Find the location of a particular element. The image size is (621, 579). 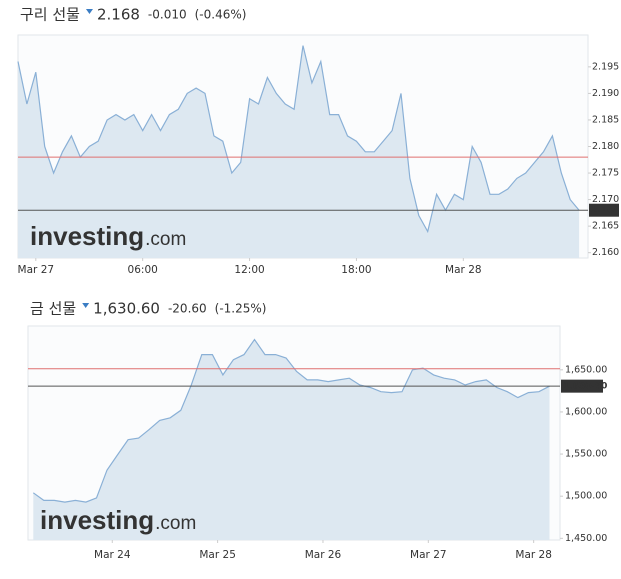

last-price: 2.168 is located at coordinates (118, 15).